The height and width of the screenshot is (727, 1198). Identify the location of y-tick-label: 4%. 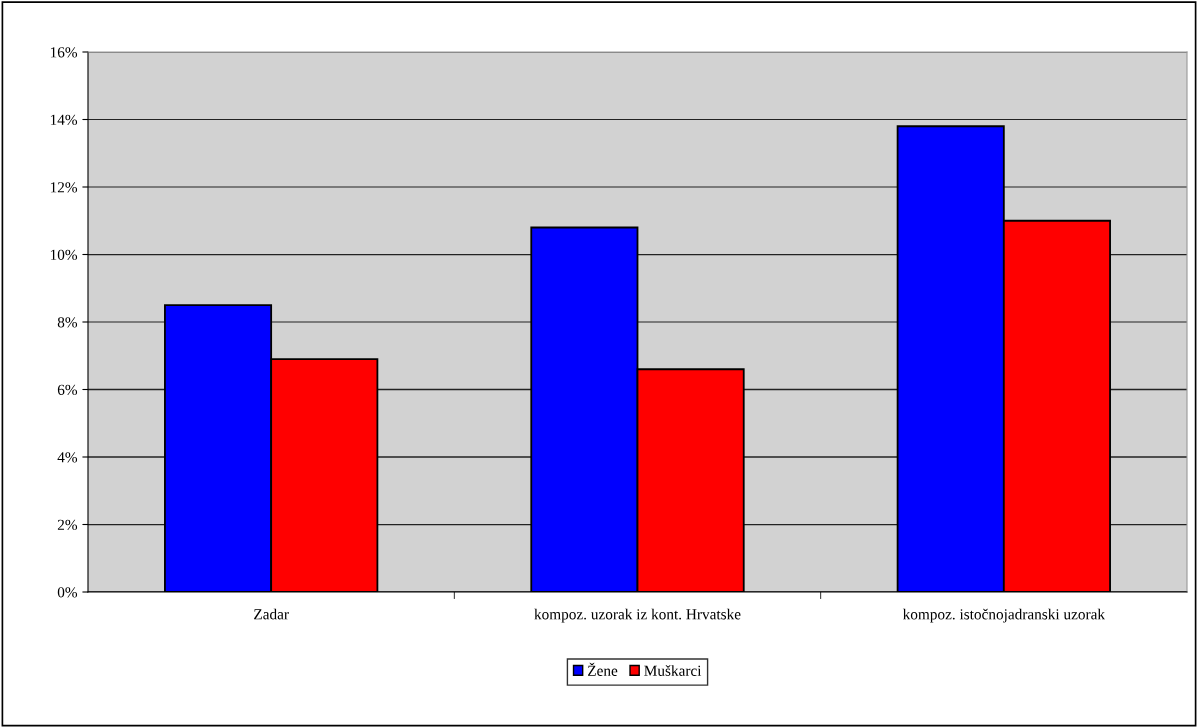
(67, 457).